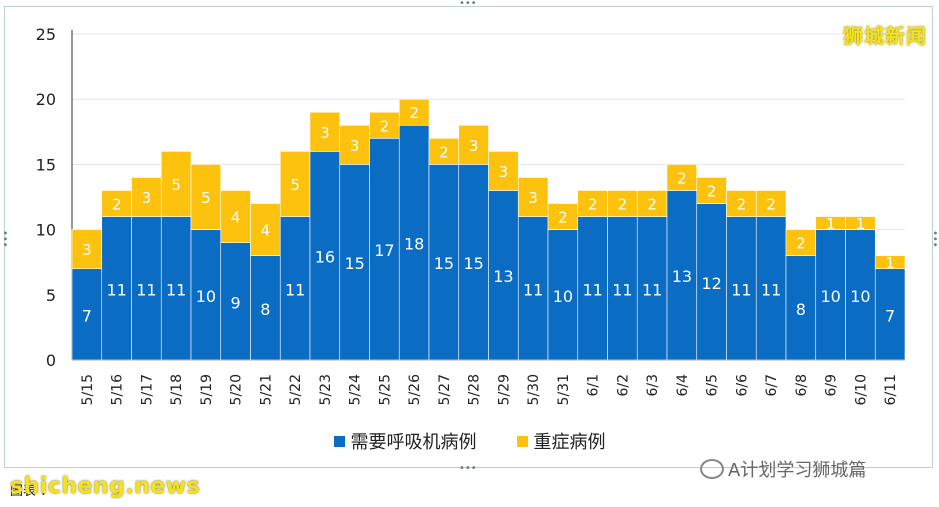  I want to click on data-label-ventilator-5-23: 16, so click(325, 257).